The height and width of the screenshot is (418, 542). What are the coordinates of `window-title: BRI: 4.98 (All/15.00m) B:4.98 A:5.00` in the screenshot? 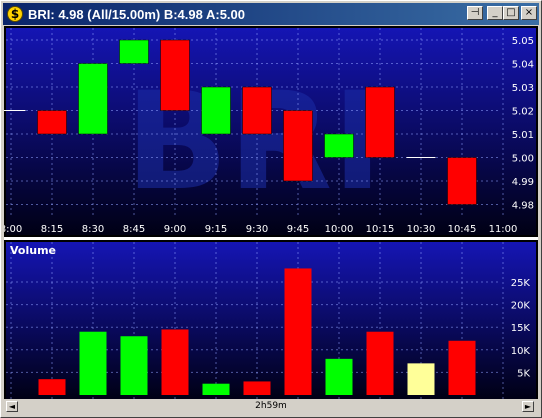 It's located at (136, 14).